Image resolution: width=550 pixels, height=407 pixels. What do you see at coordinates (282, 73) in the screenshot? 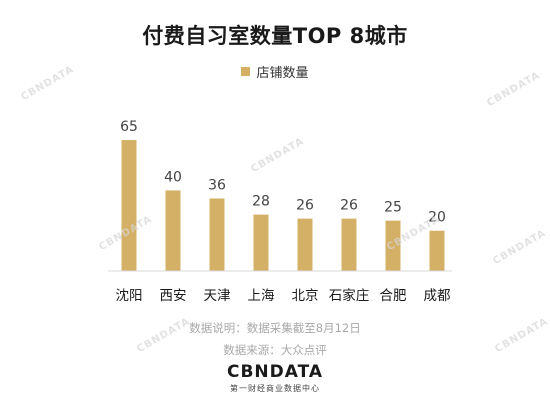
I see `legend-label: 店铺数量` at bounding box center [282, 73].